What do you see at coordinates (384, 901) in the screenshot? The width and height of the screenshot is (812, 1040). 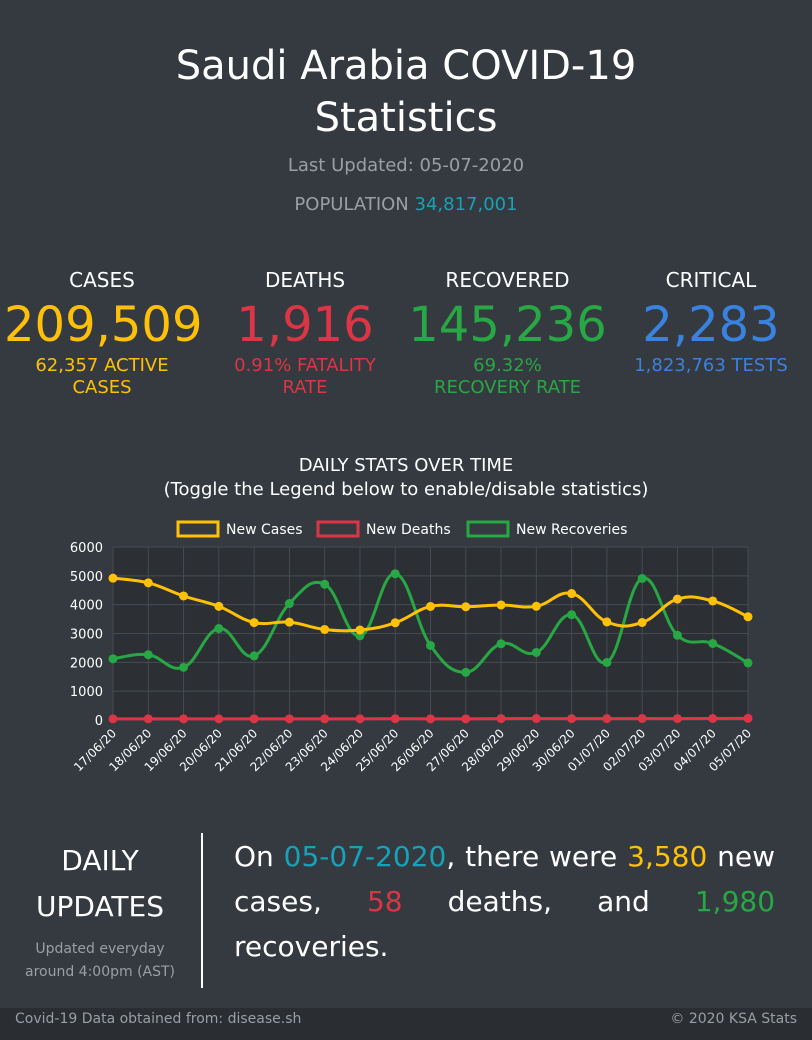 I see `summary-deaths: 58` at bounding box center [384, 901].